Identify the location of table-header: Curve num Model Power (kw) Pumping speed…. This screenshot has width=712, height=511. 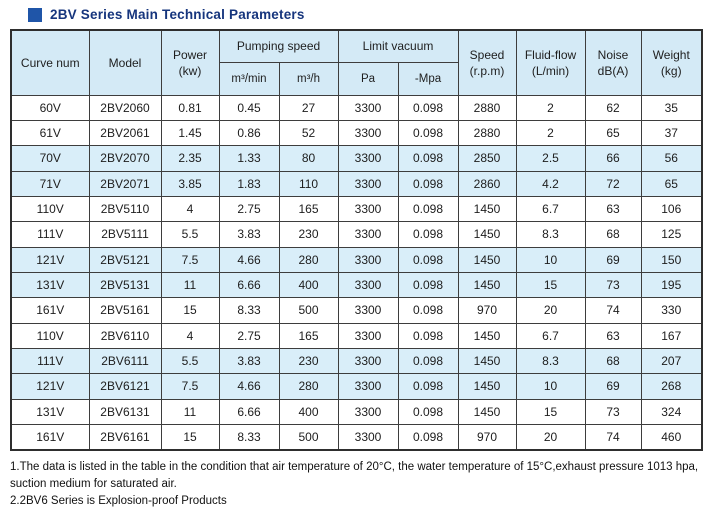
(356, 62).